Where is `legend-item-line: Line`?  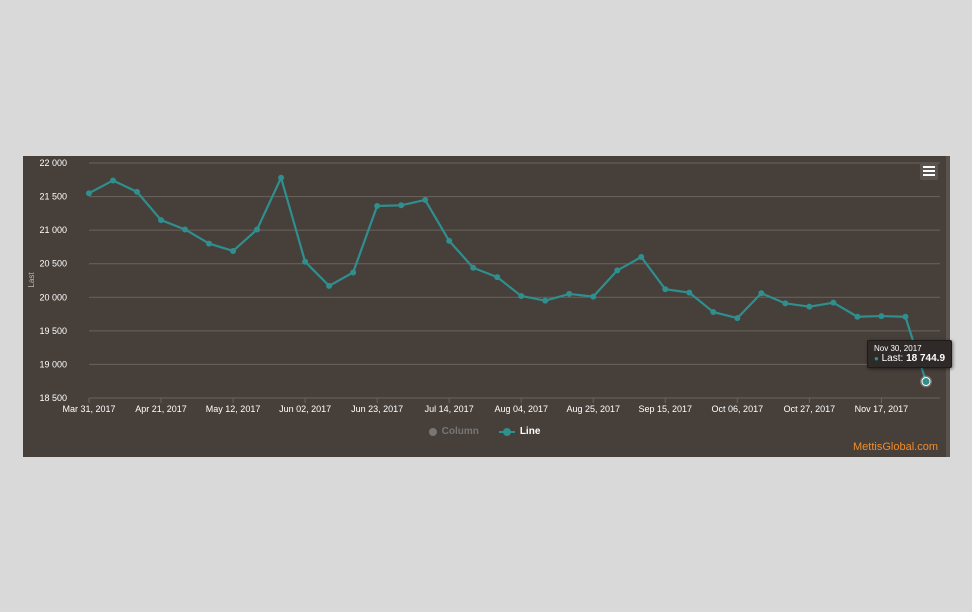 legend-item-line: Line is located at coordinates (519, 431).